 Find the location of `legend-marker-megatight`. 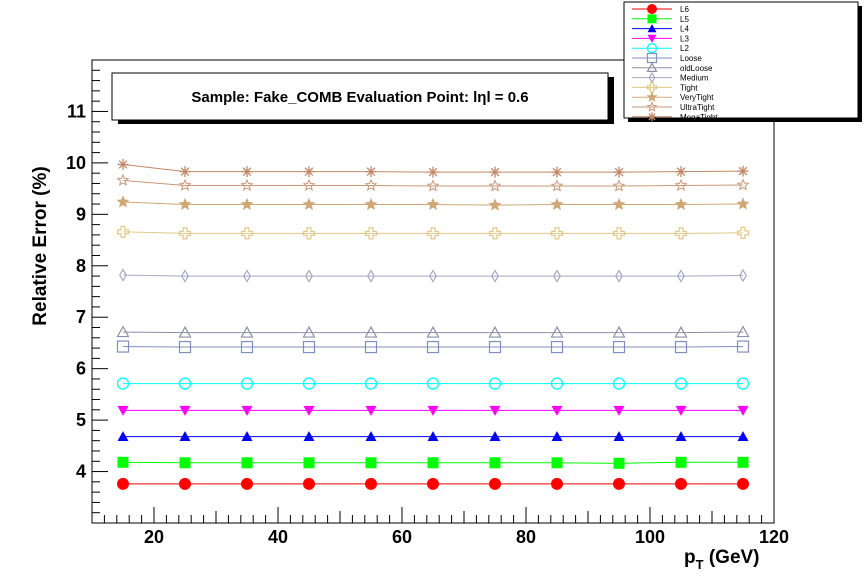

legend-marker-megatight is located at coordinates (652, 117).